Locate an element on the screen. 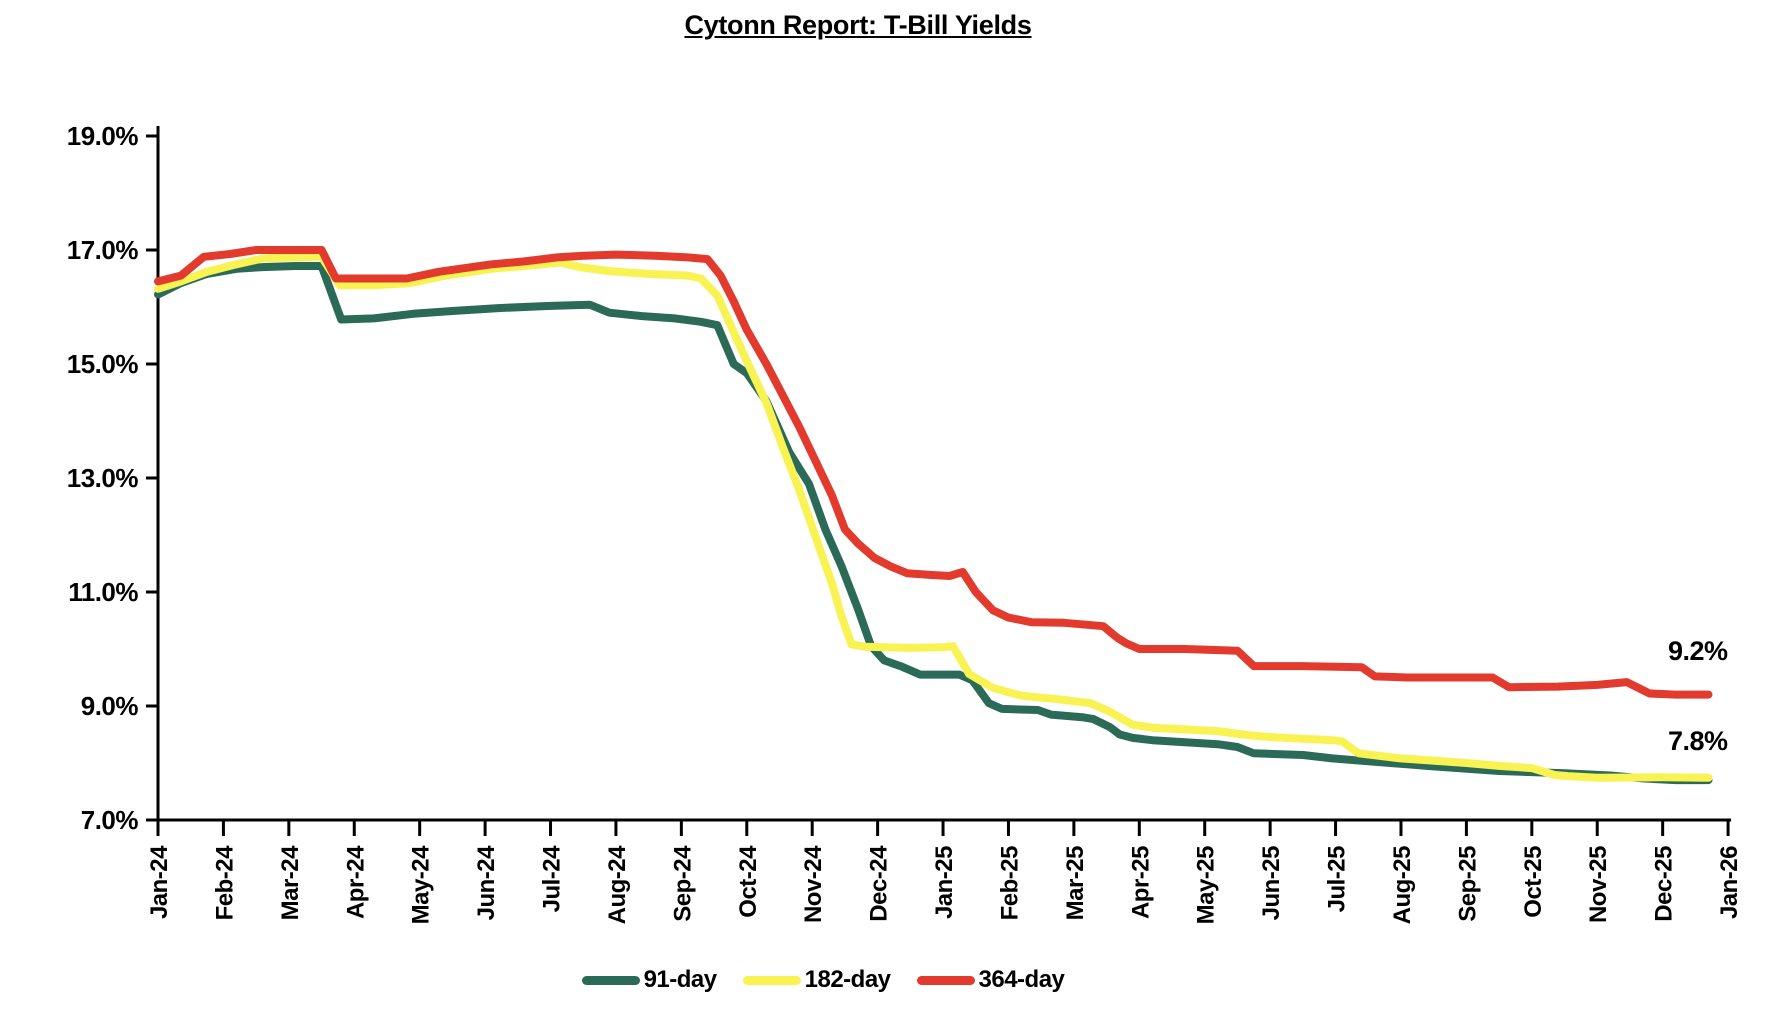  x-axis-label: Apr-25 is located at coordinates (1140, 882).